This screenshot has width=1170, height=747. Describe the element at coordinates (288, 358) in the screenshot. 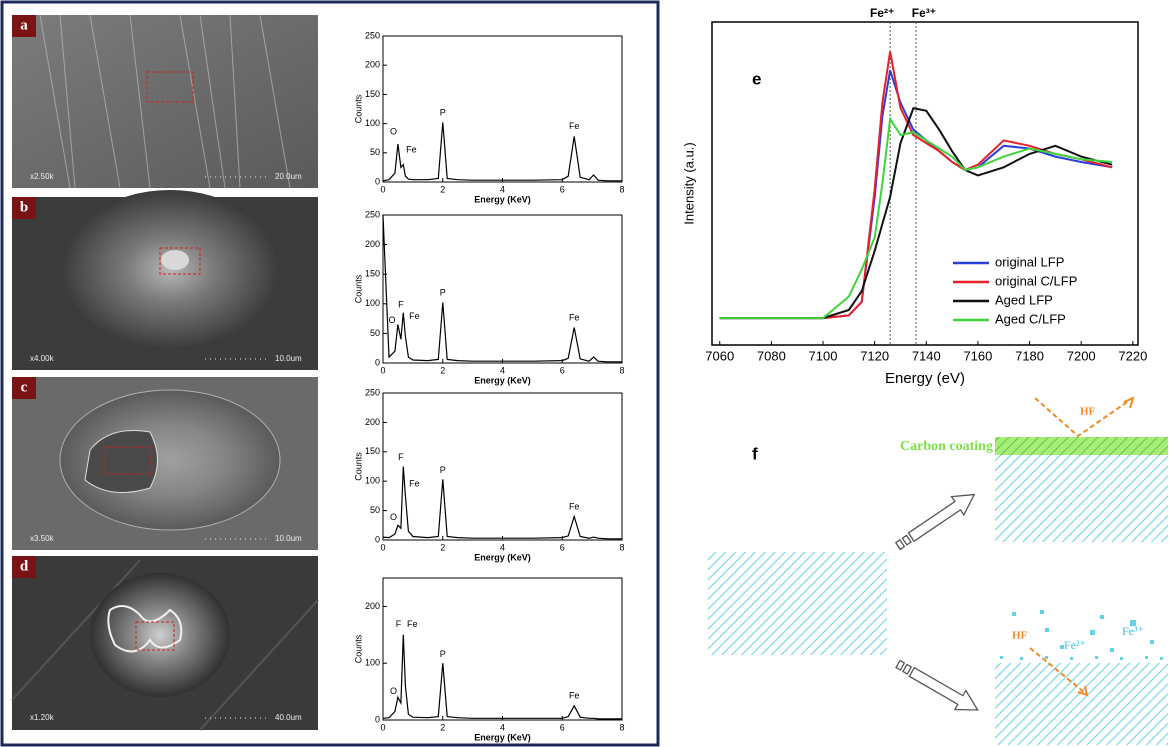

I see `sem-scale: 10.0um` at that location.